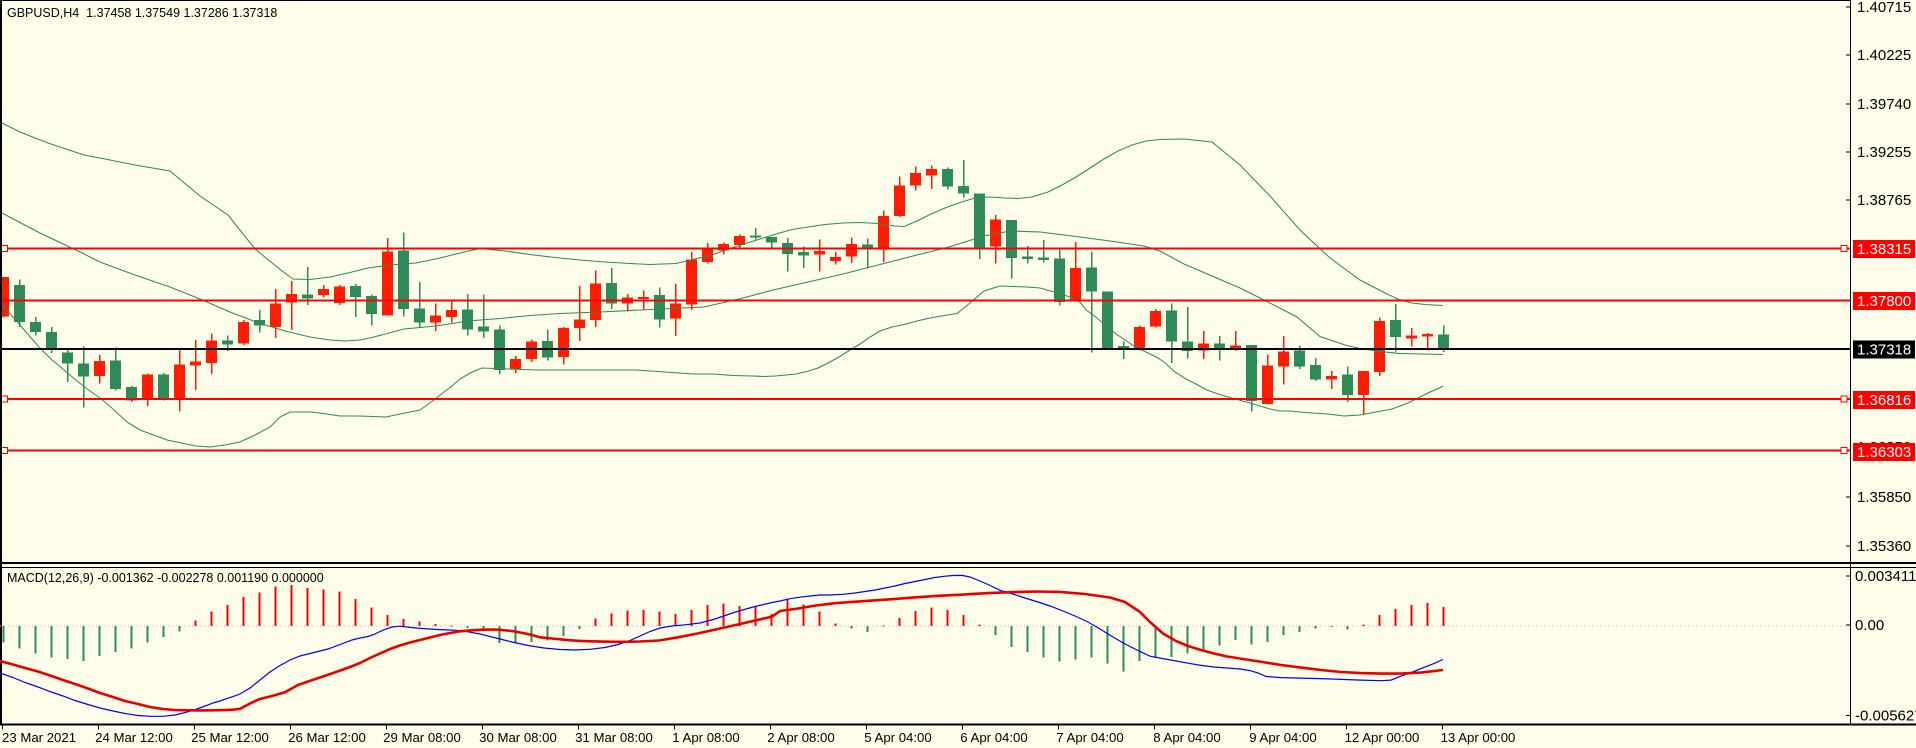 The width and height of the screenshot is (1916, 748). I want to click on svg-text: 7 Apr 04:00, so click(1089, 737).